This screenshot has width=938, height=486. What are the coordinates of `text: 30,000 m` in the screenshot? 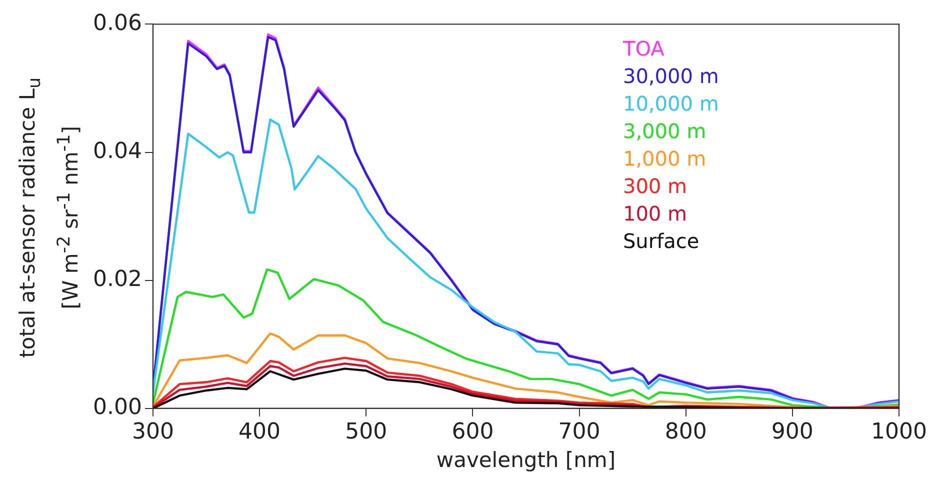 It's located at (670, 76).